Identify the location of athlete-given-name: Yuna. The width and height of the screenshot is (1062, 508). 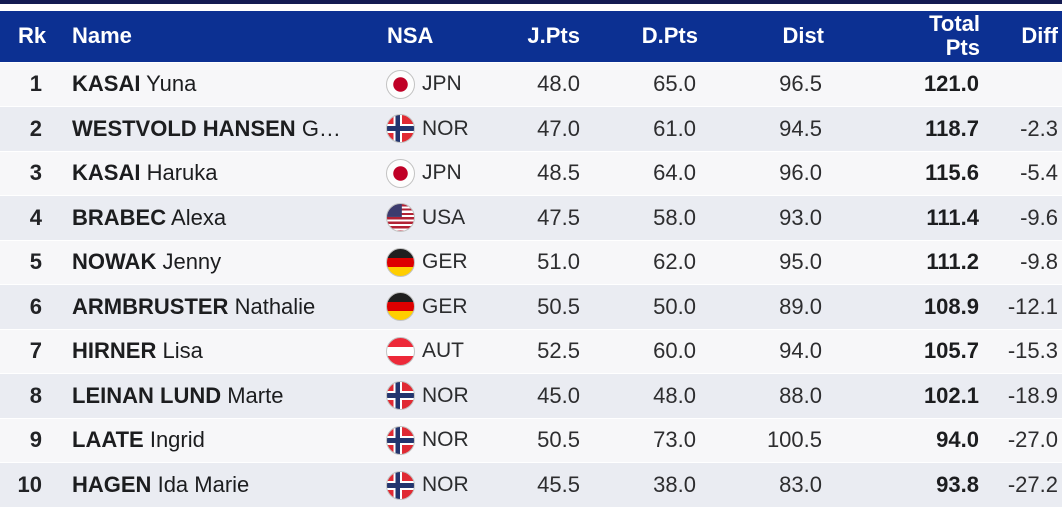
(171, 84).